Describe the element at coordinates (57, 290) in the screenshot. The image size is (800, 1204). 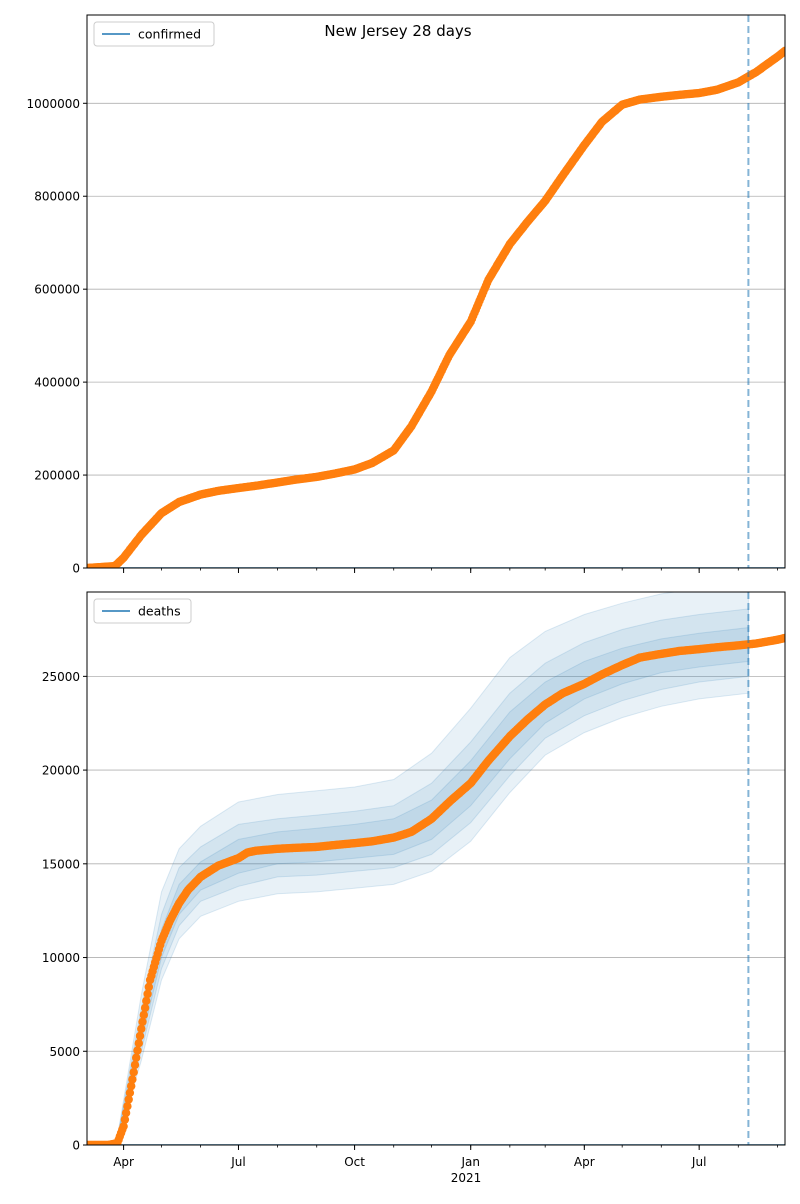
I see `y-tick-label: 600000` at that location.